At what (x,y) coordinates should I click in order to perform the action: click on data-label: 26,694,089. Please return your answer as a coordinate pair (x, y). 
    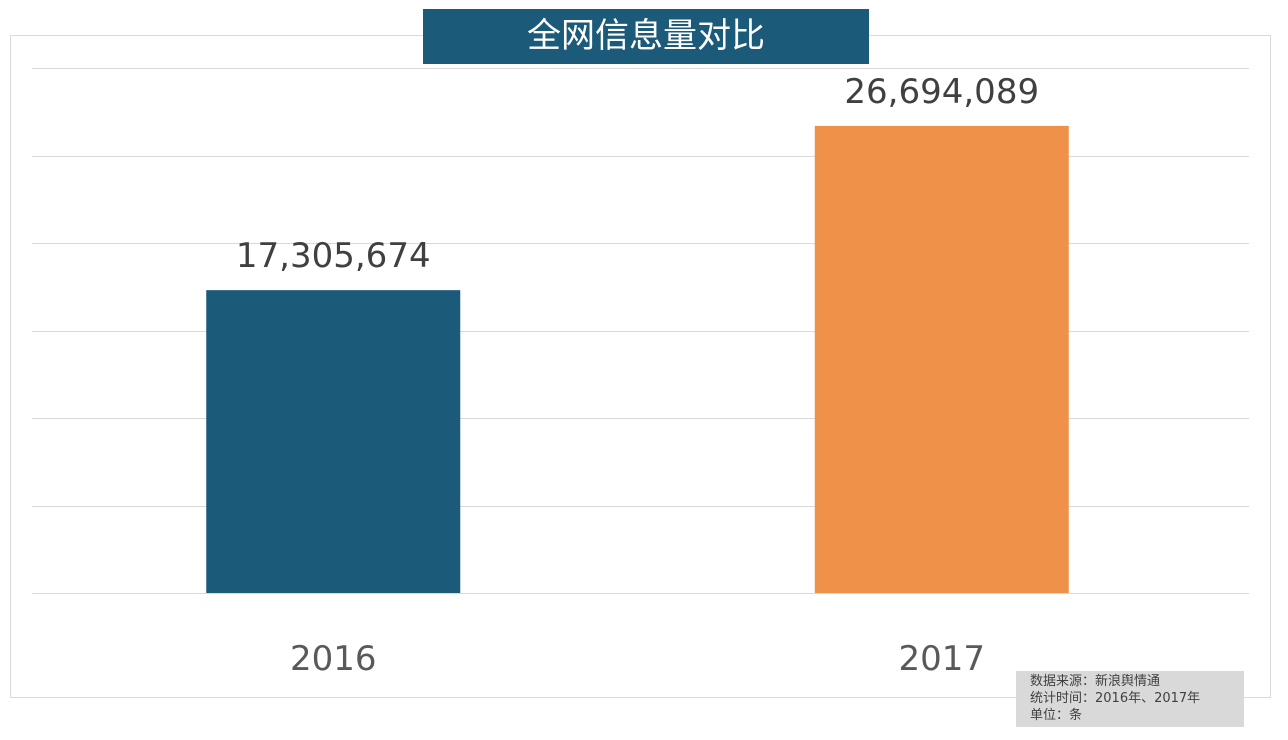
    Looking at the image, I should click on (941, 92).